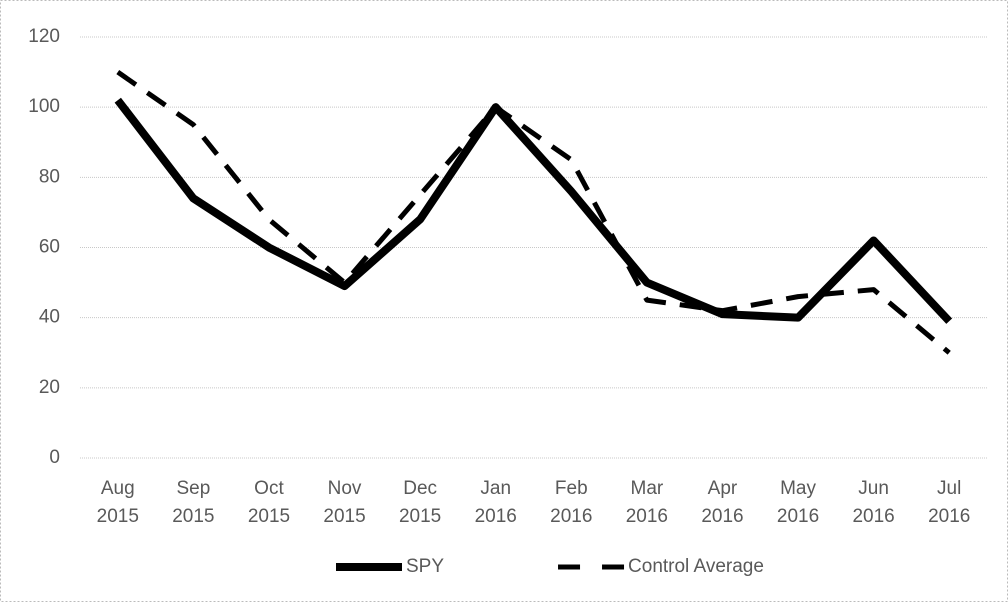  Describe the element at coordinates (571, 502) in the screenshot. I see `x-tick-label: Feb 2016` at that location.